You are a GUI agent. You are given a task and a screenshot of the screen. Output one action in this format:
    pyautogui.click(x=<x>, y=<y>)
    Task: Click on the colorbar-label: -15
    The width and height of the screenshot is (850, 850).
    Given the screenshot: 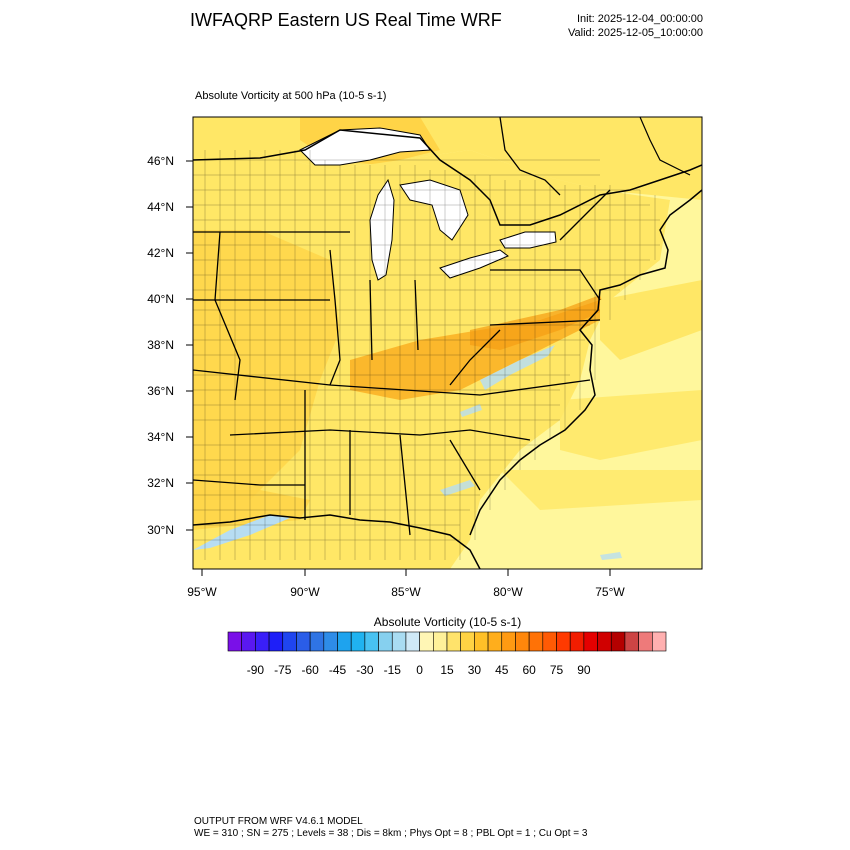 What is the action you would take?
    pyautogui.click(x=393, y=670)
    